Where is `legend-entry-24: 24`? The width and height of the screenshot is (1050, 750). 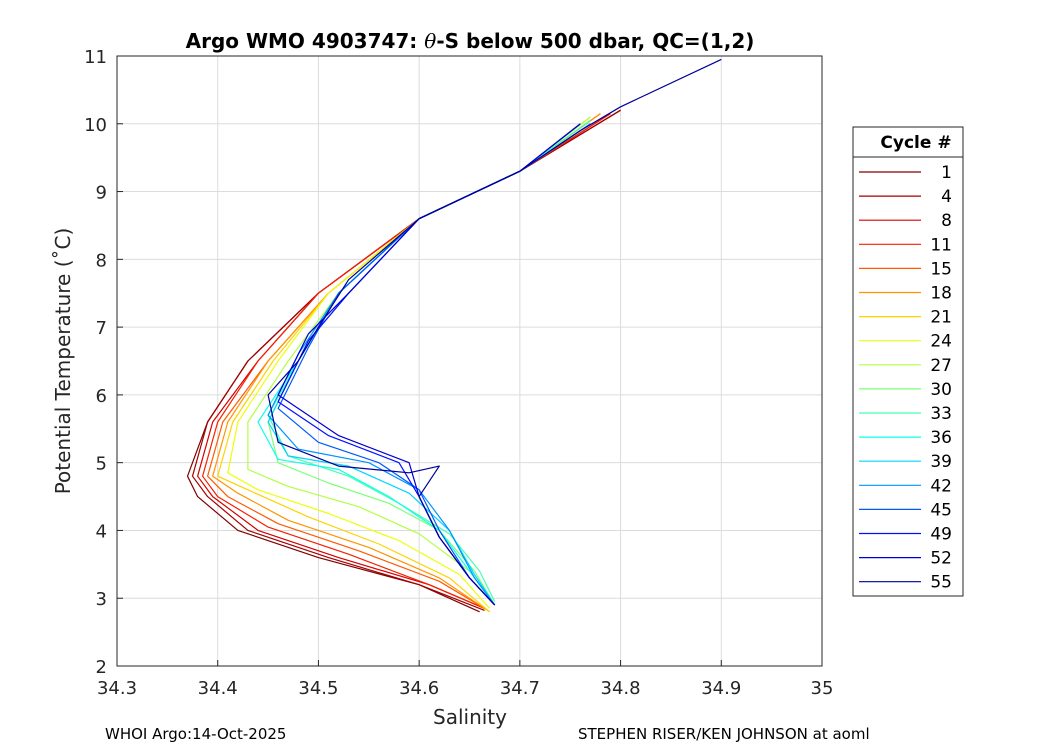 legend-entry-24: 24 is located at coordinates (905, 342).